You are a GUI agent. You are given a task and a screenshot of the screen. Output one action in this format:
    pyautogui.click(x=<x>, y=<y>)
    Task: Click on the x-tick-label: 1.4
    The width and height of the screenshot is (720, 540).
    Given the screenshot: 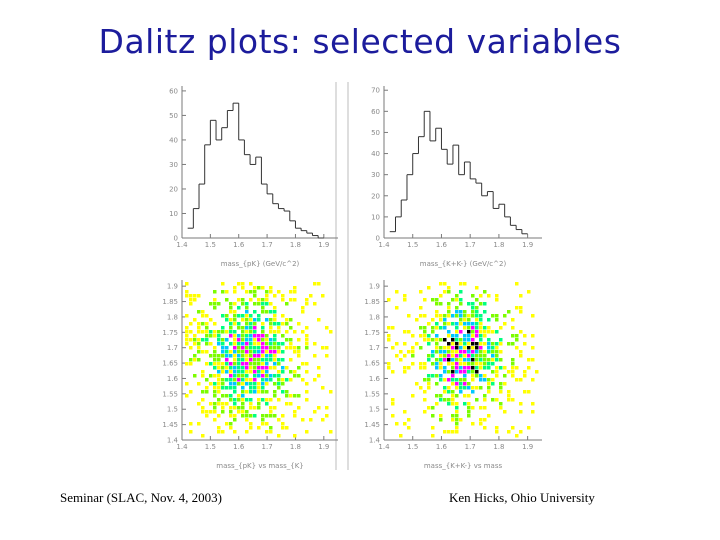 What is the action you would take?
    pyautogui.click(x=182, y=245)
    